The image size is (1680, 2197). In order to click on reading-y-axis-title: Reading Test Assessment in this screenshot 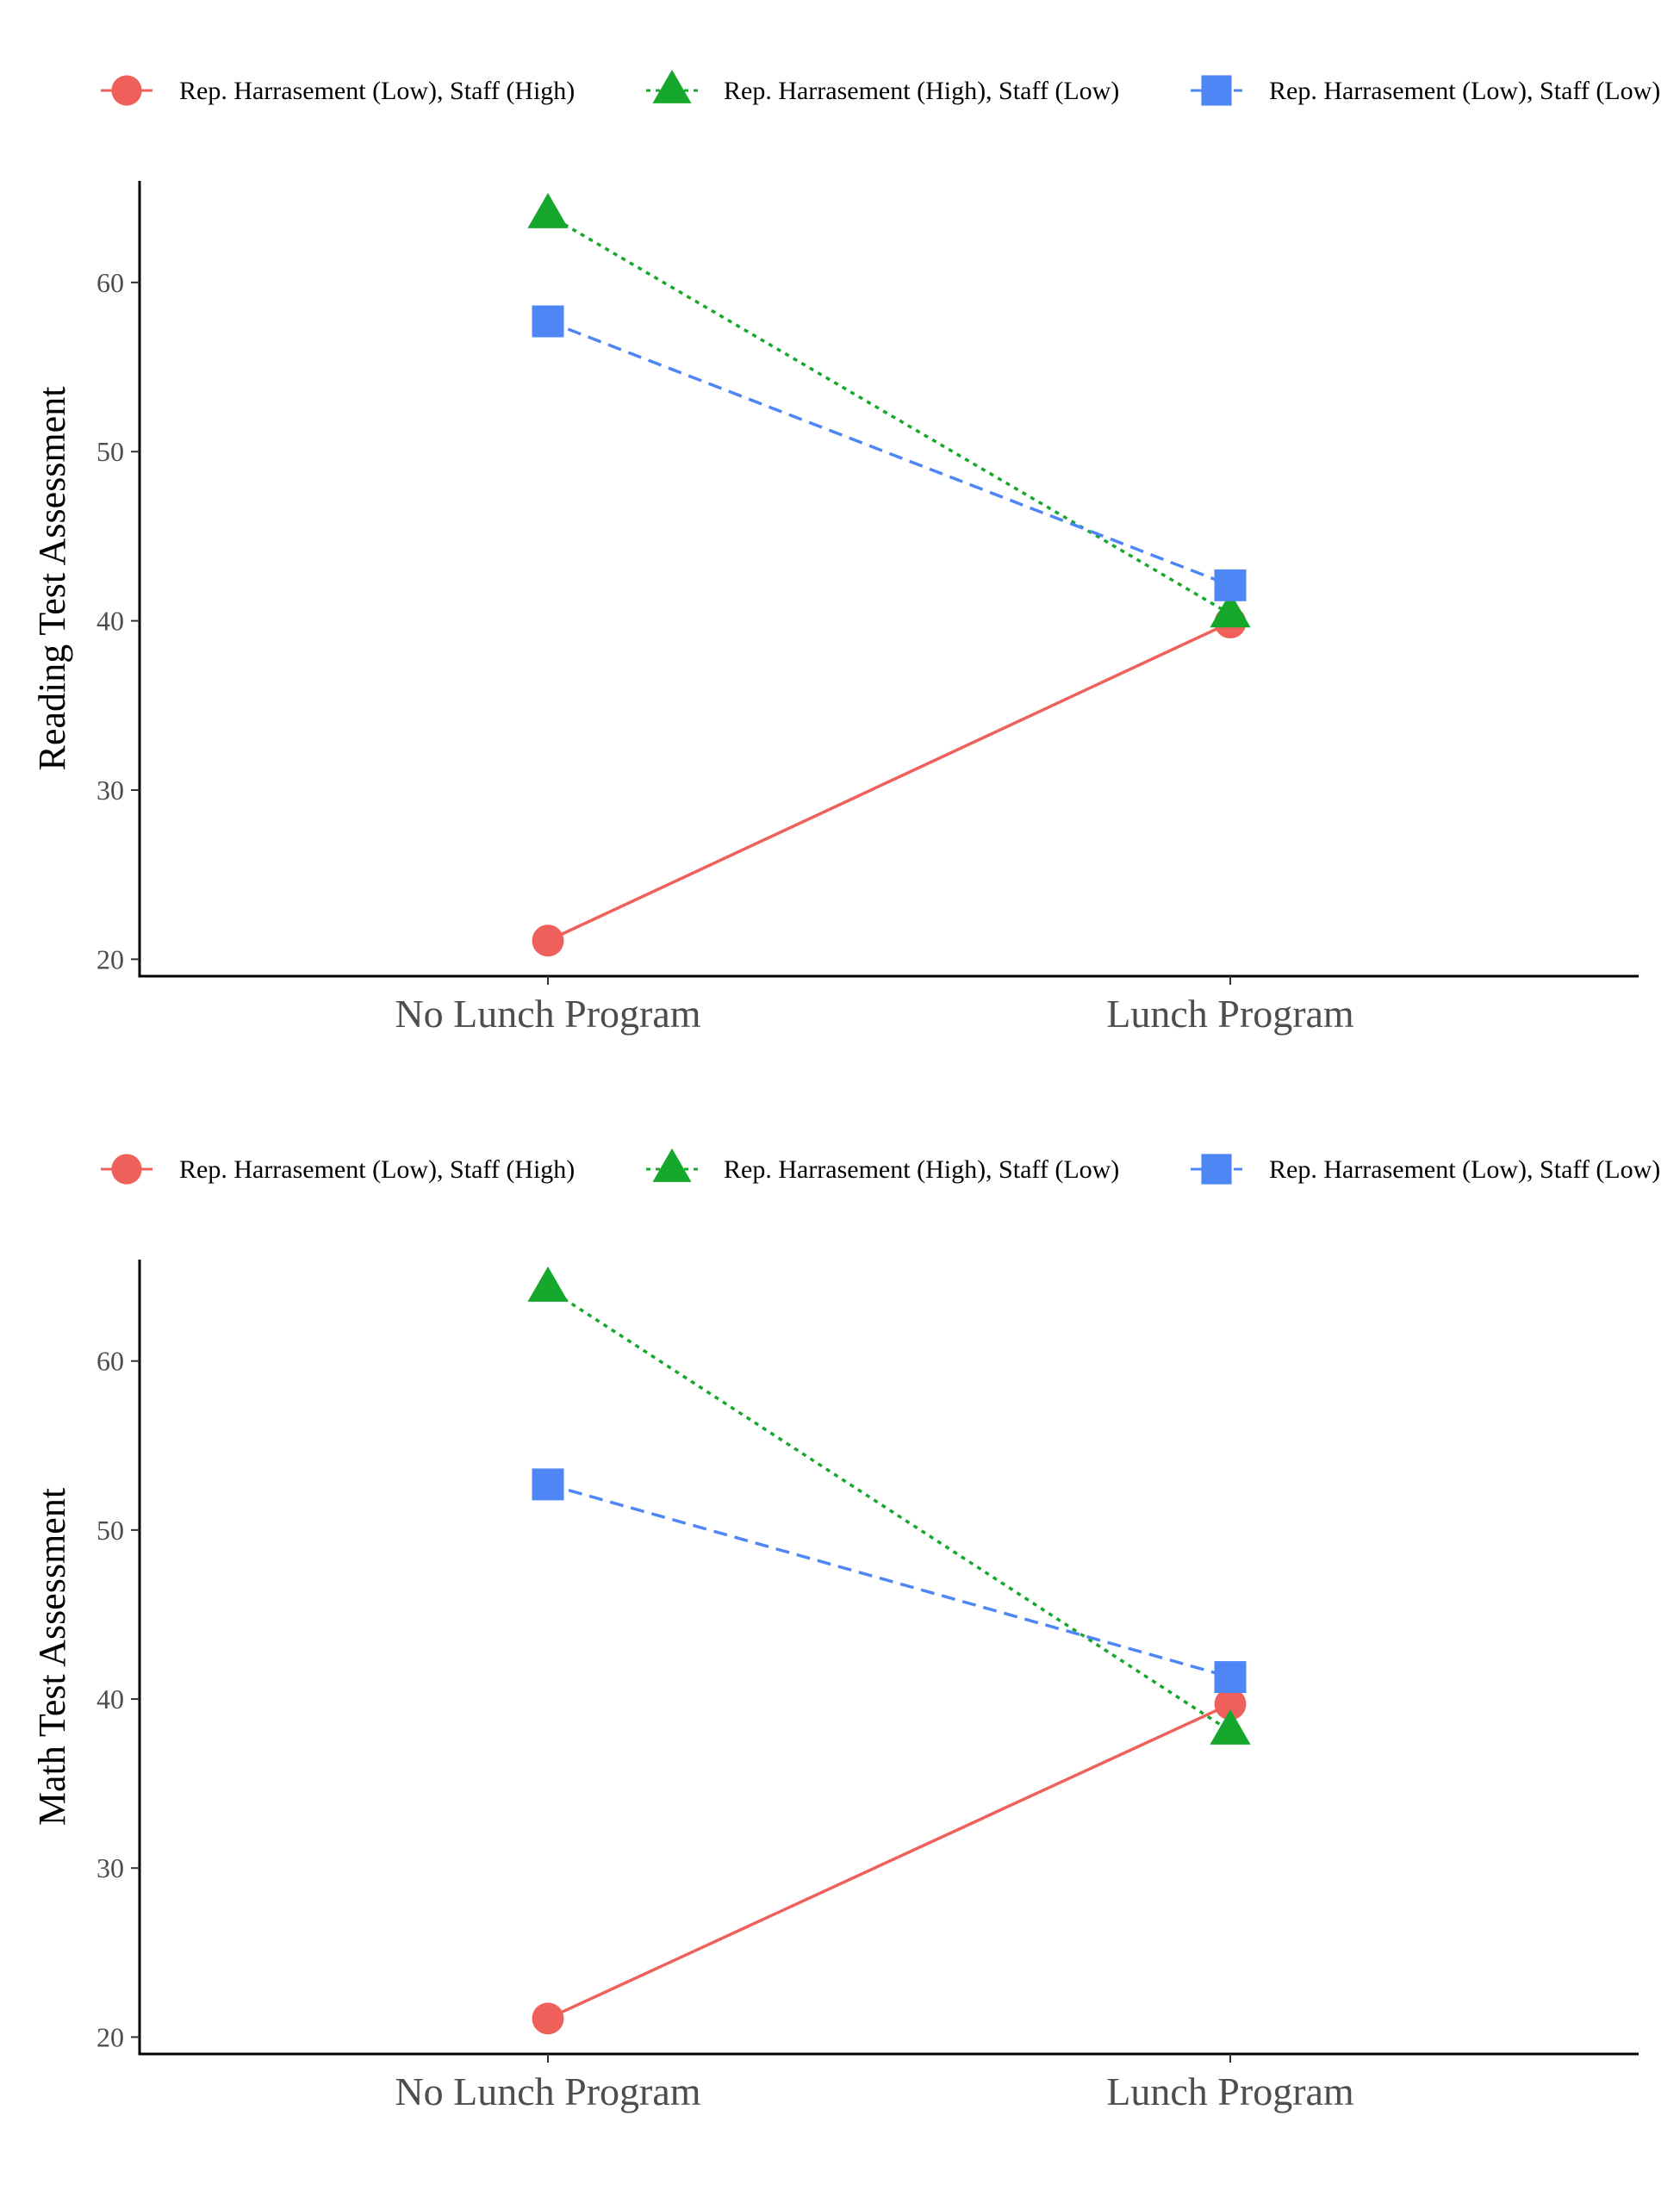, I will do `click(52, 579)`.